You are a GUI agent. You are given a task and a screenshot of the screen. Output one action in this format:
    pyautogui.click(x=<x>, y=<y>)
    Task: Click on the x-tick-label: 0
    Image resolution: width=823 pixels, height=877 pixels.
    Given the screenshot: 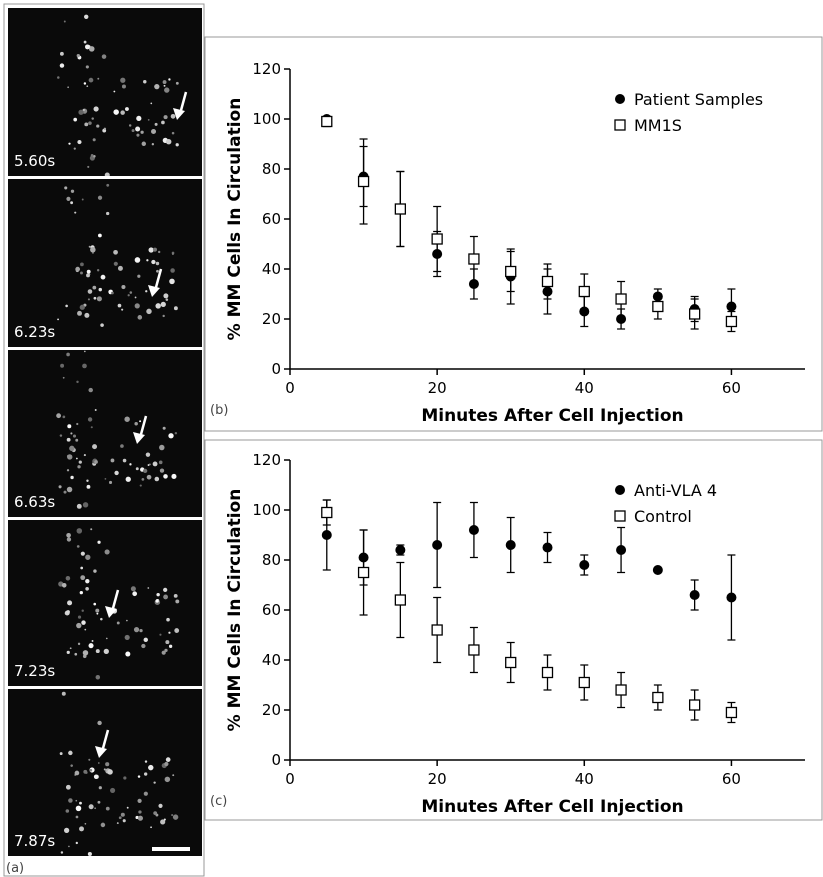 What is the action you would take?
    pyautogui.click(x=290, y=779)
    